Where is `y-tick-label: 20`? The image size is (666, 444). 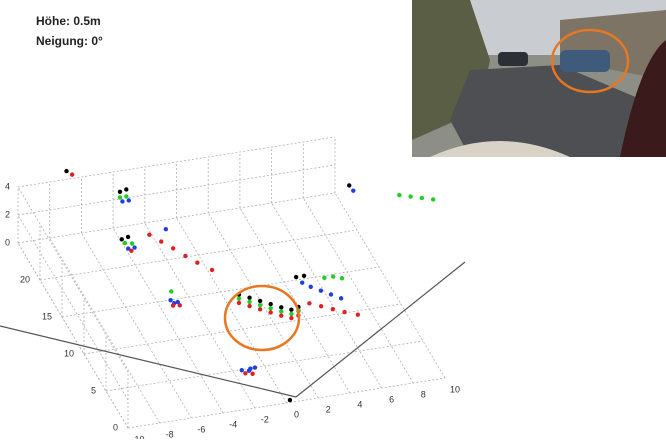 y-tick-label: 20 is located at coordinates (25, 279).